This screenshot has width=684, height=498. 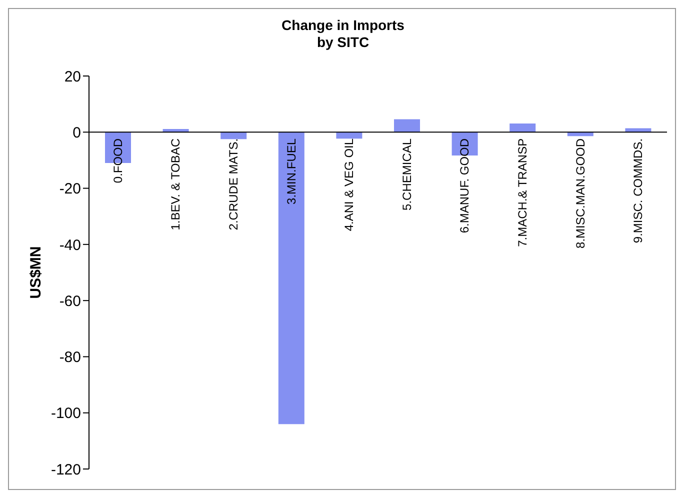 What do you see at coordinates (76, 133) in the screenshot?
I see `y-tick-label: 0` at bounding box center [76, 133].